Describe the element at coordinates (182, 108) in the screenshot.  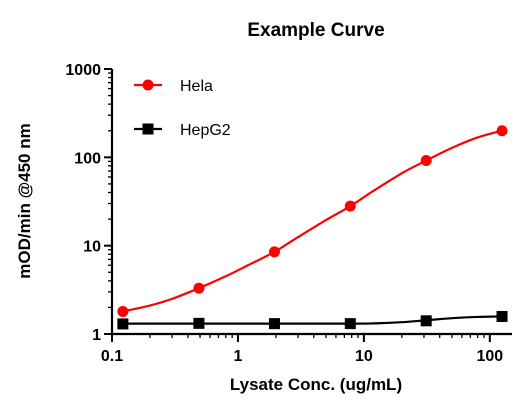
I see `legend: Hela HepG2` at that location.